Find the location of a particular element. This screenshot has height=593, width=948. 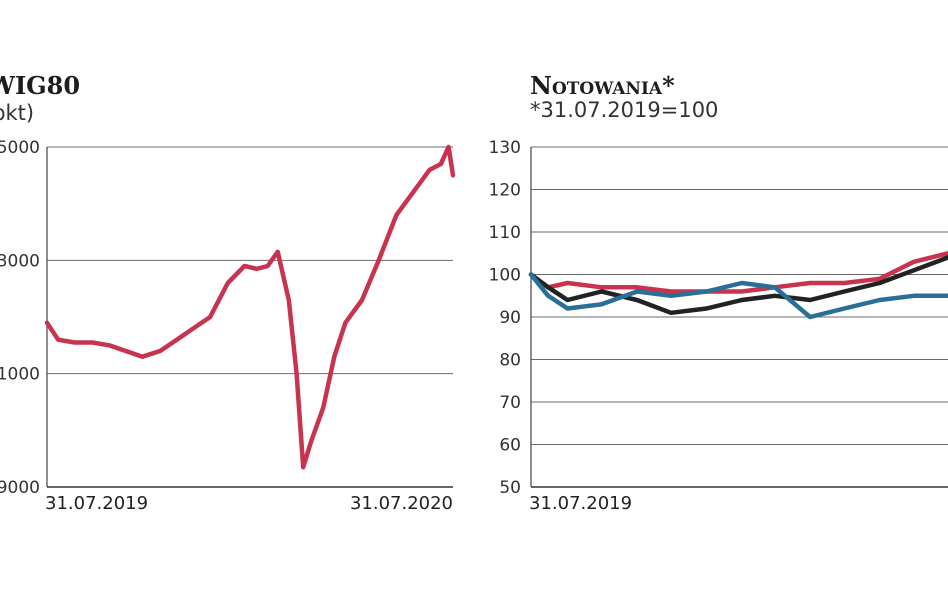

chart1-y-tick-label: 9000 is located at coordinates (20, 488).